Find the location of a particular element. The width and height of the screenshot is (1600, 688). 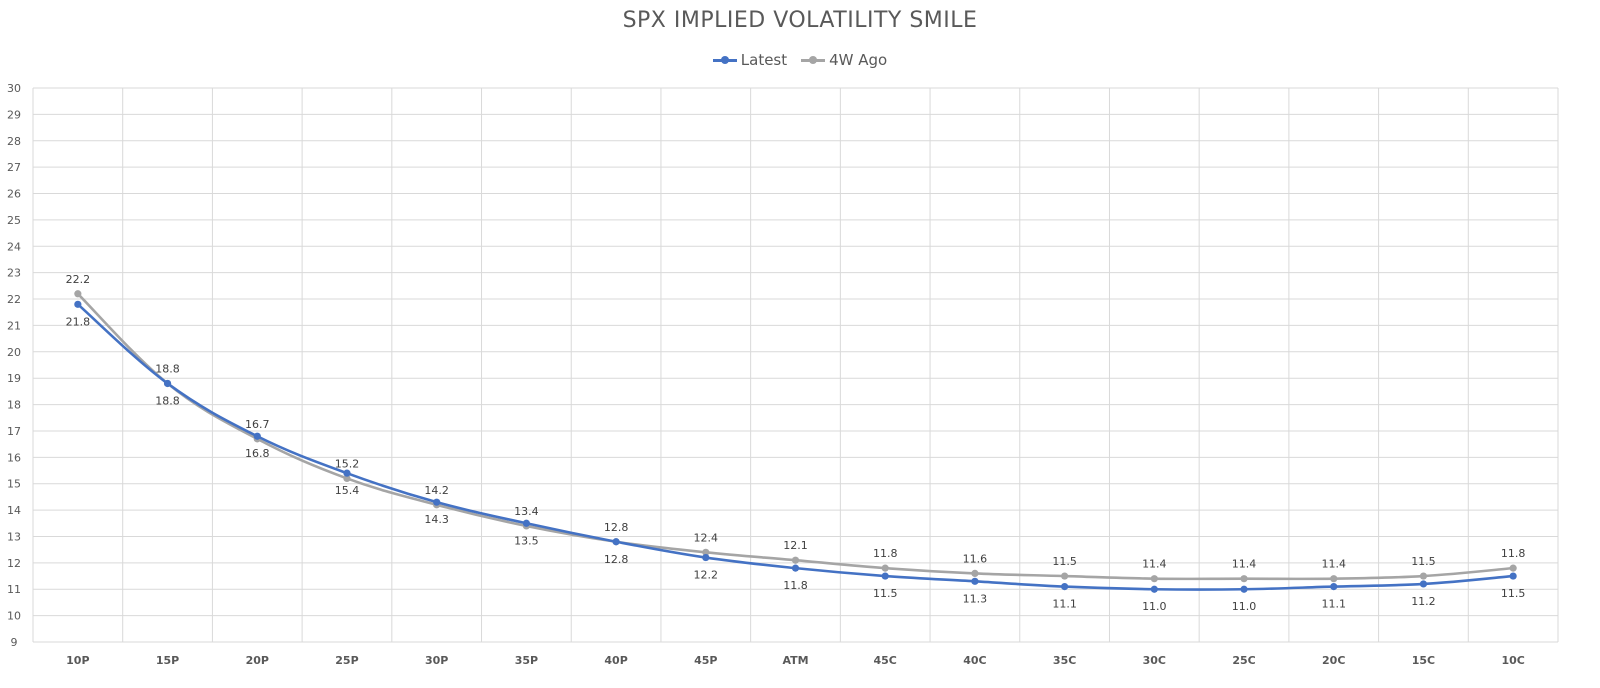

y-tick-label: 21 is located at coordinates (14, 325).